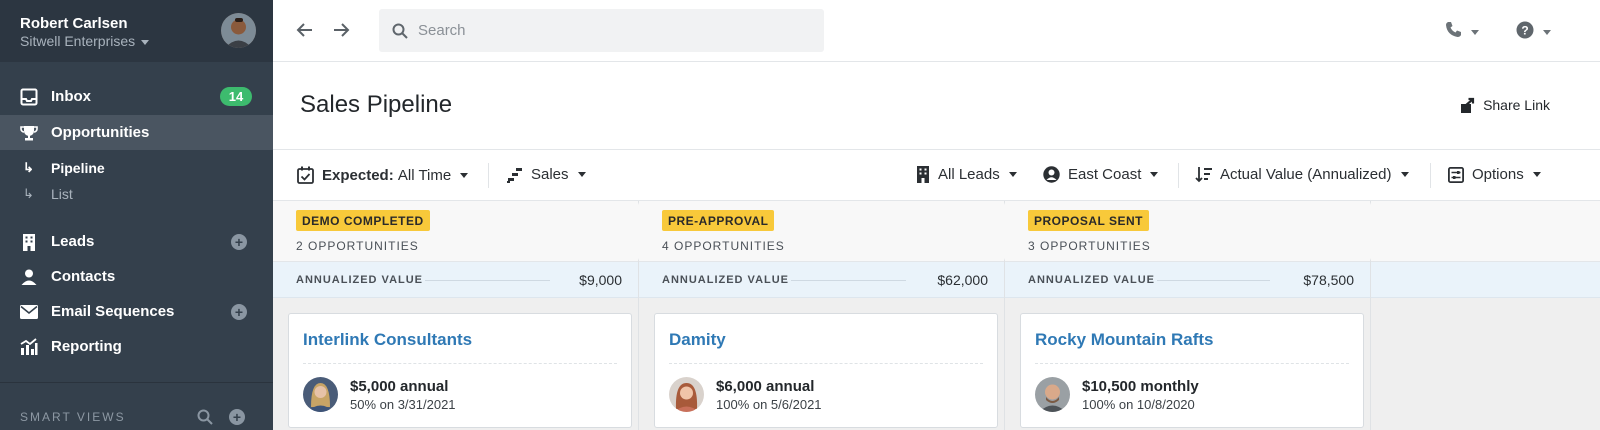 This screenshot has height=430, width=1600. I want to click on sort-filter-value: Actual Value (Annualized), so click(1306, 174).